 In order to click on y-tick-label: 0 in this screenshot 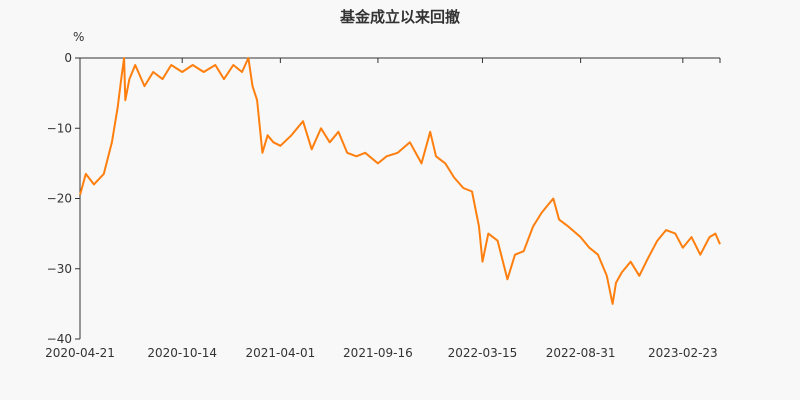, I will do `click(68, 58)`.